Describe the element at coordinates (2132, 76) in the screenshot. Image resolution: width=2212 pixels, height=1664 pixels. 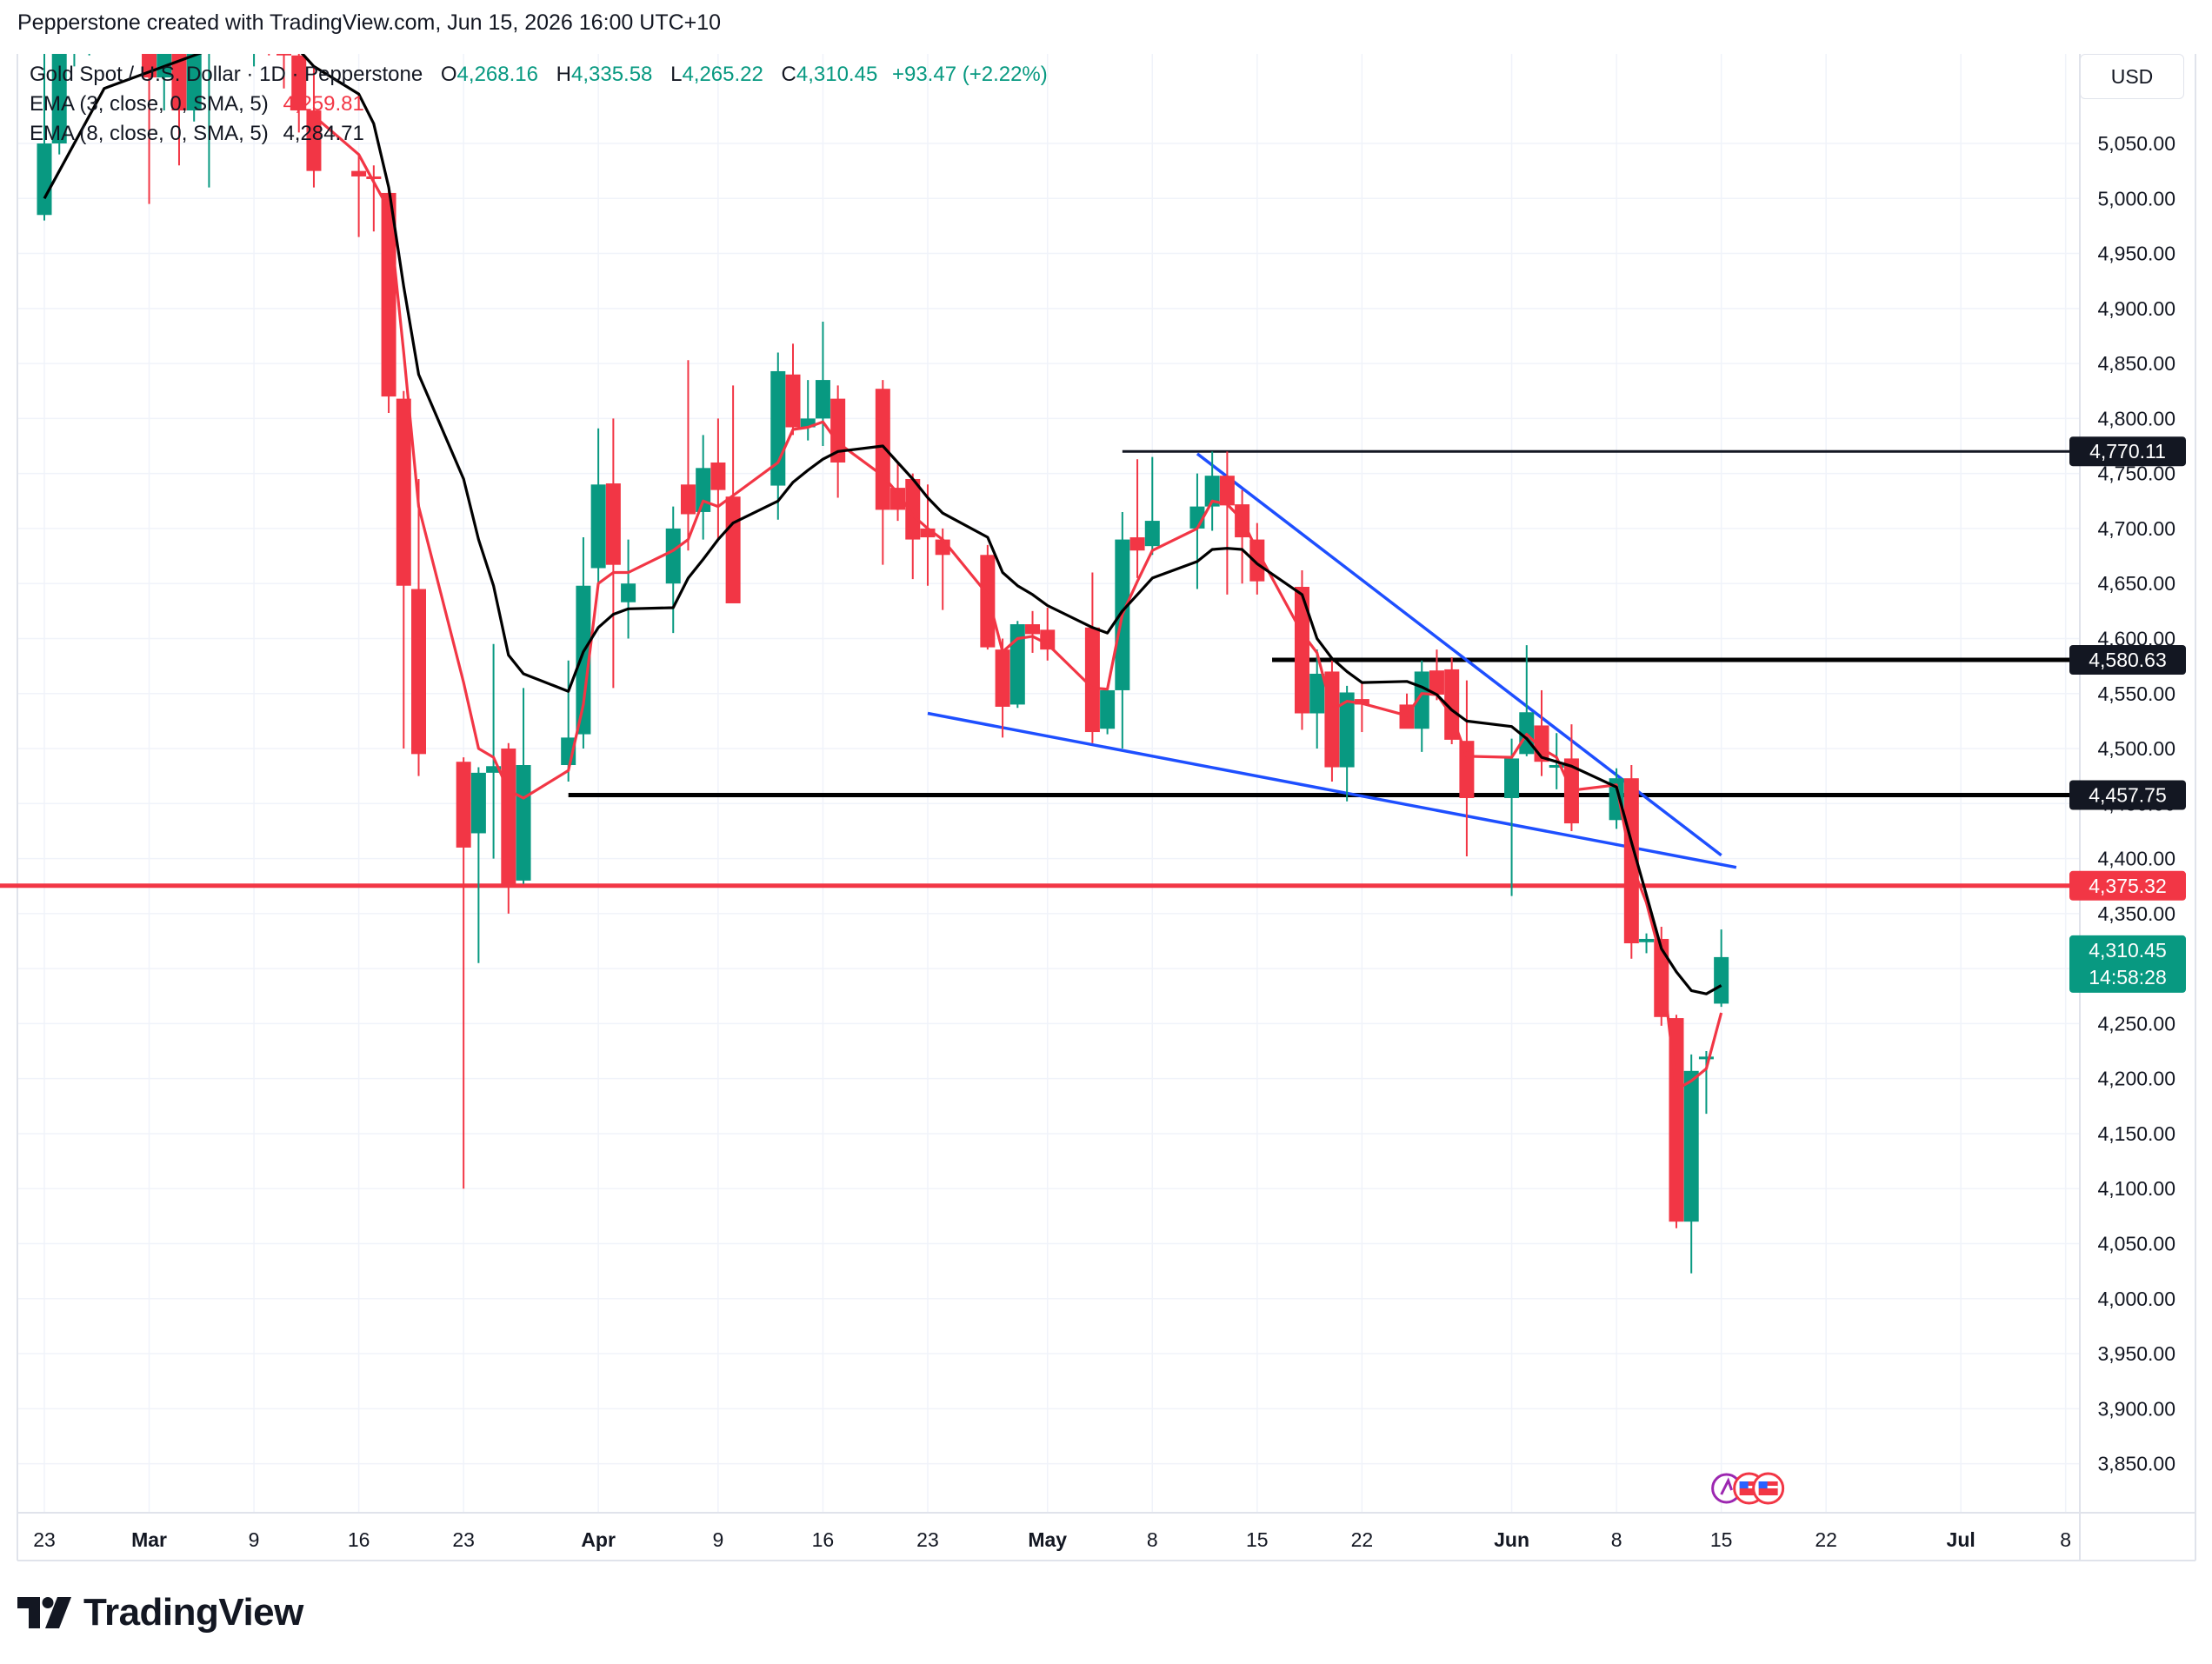
I see `currency-selector: USD` at that location.